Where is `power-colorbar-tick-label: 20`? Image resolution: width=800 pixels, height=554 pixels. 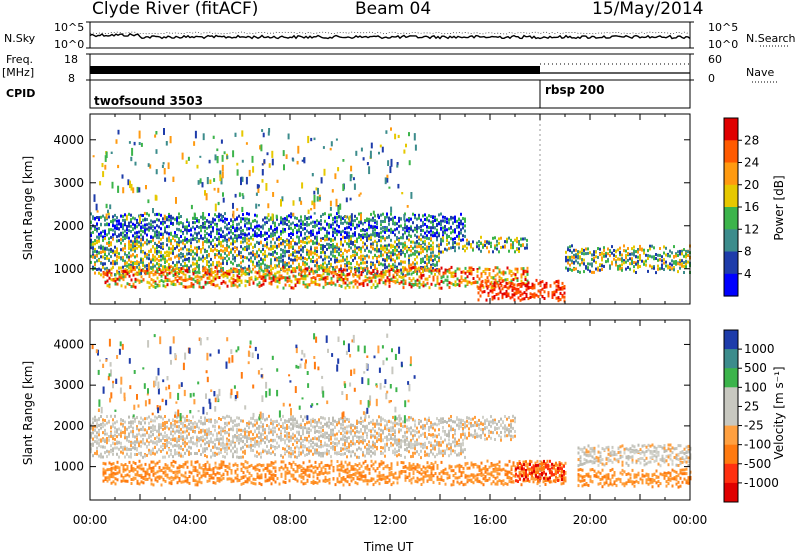
power-colorbar-tick-label: 20 is located at coordinates (751, 185).